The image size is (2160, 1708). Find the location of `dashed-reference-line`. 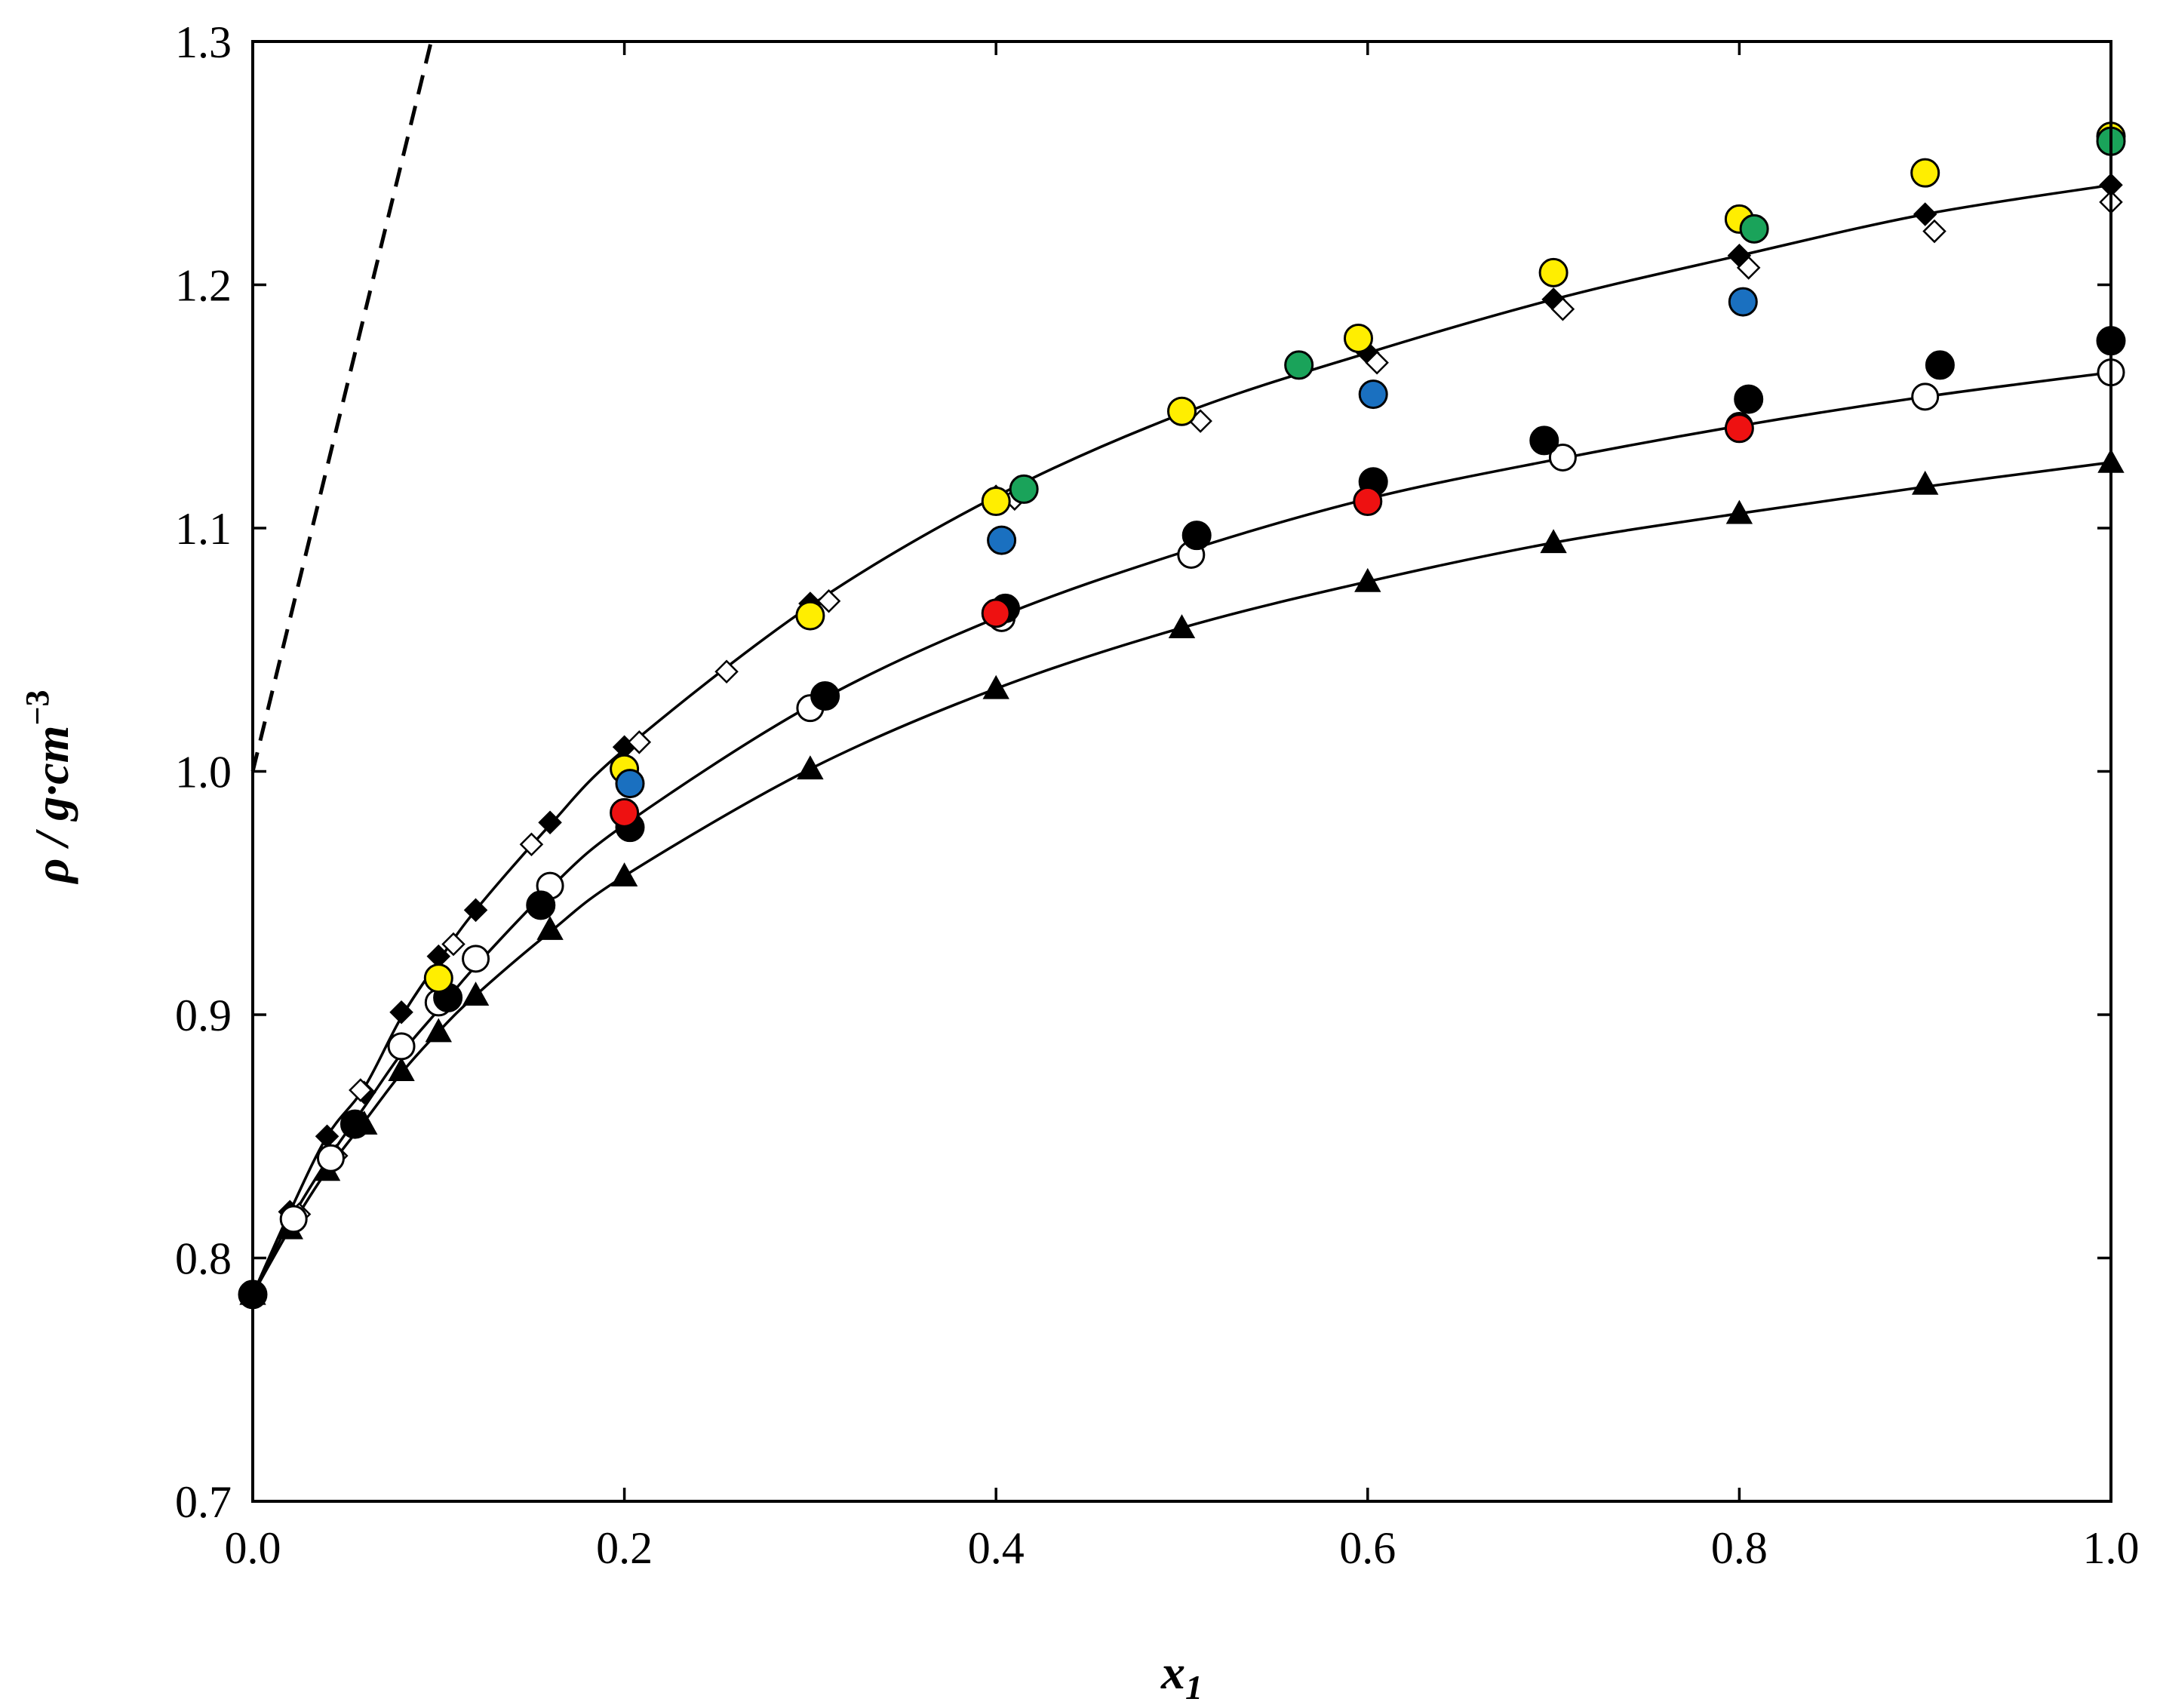

dashed-reference-line is located at coordinates (342, 407).